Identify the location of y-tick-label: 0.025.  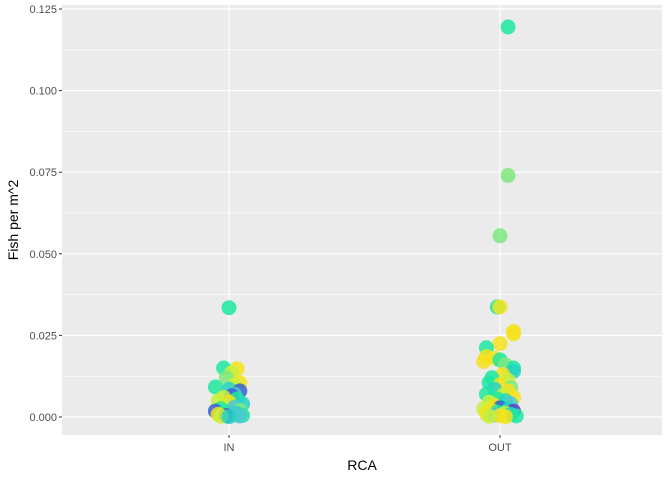
(43, 336).